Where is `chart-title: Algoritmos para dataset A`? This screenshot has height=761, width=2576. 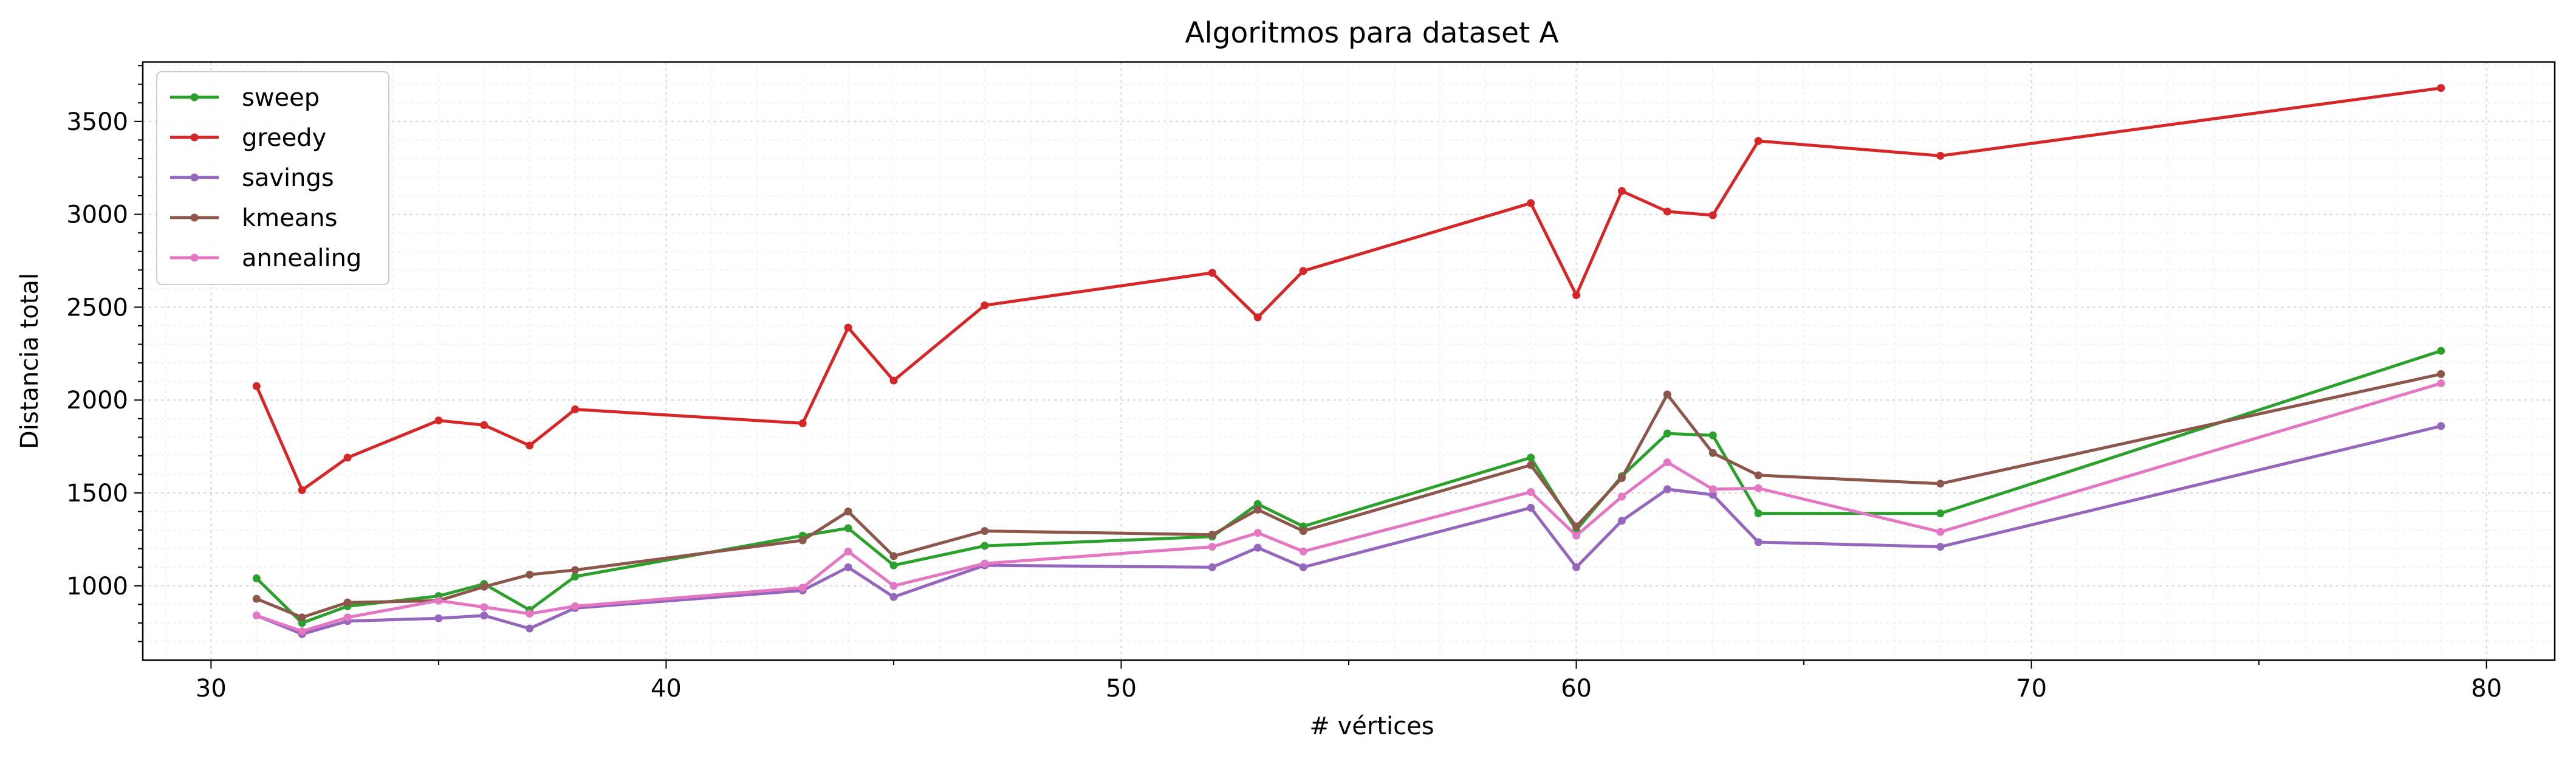
chart-title: Algoritmos para dataset A is located at coordinates (1371, 33).